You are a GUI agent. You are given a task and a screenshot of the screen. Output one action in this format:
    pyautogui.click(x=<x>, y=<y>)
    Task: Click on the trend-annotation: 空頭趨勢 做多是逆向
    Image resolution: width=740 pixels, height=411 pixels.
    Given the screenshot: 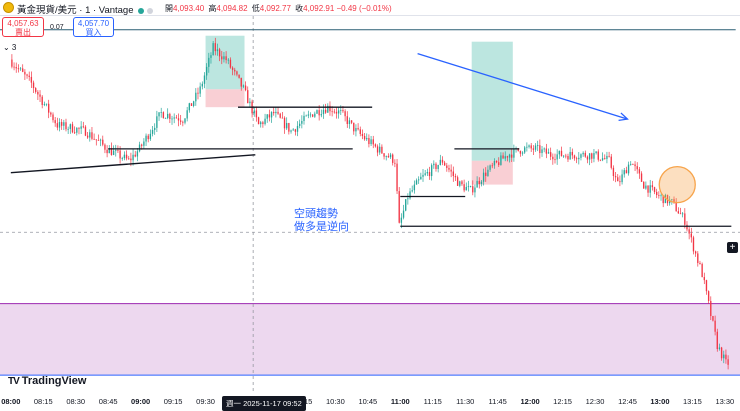 What is the action you would take?
    pyautogui.click(x=321, y=221)
    